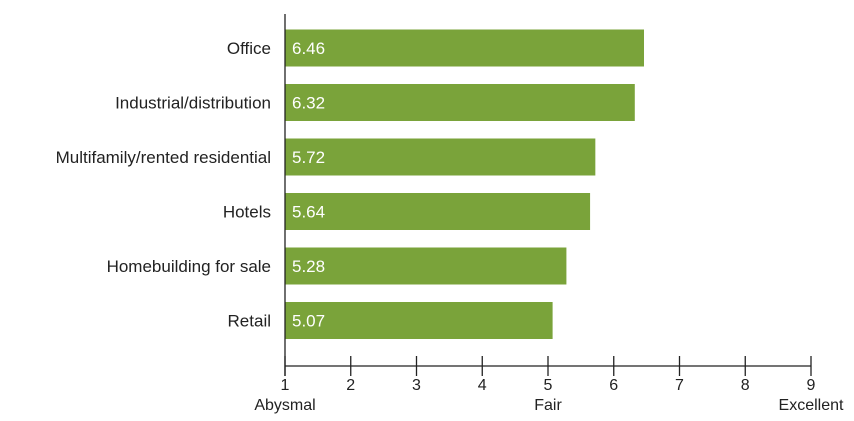 The image size is (854, 421). What do you see at coordinates (548, 385) in the screenshot?
I see `x-tick-label: 5` at bounding box center [548, 385].